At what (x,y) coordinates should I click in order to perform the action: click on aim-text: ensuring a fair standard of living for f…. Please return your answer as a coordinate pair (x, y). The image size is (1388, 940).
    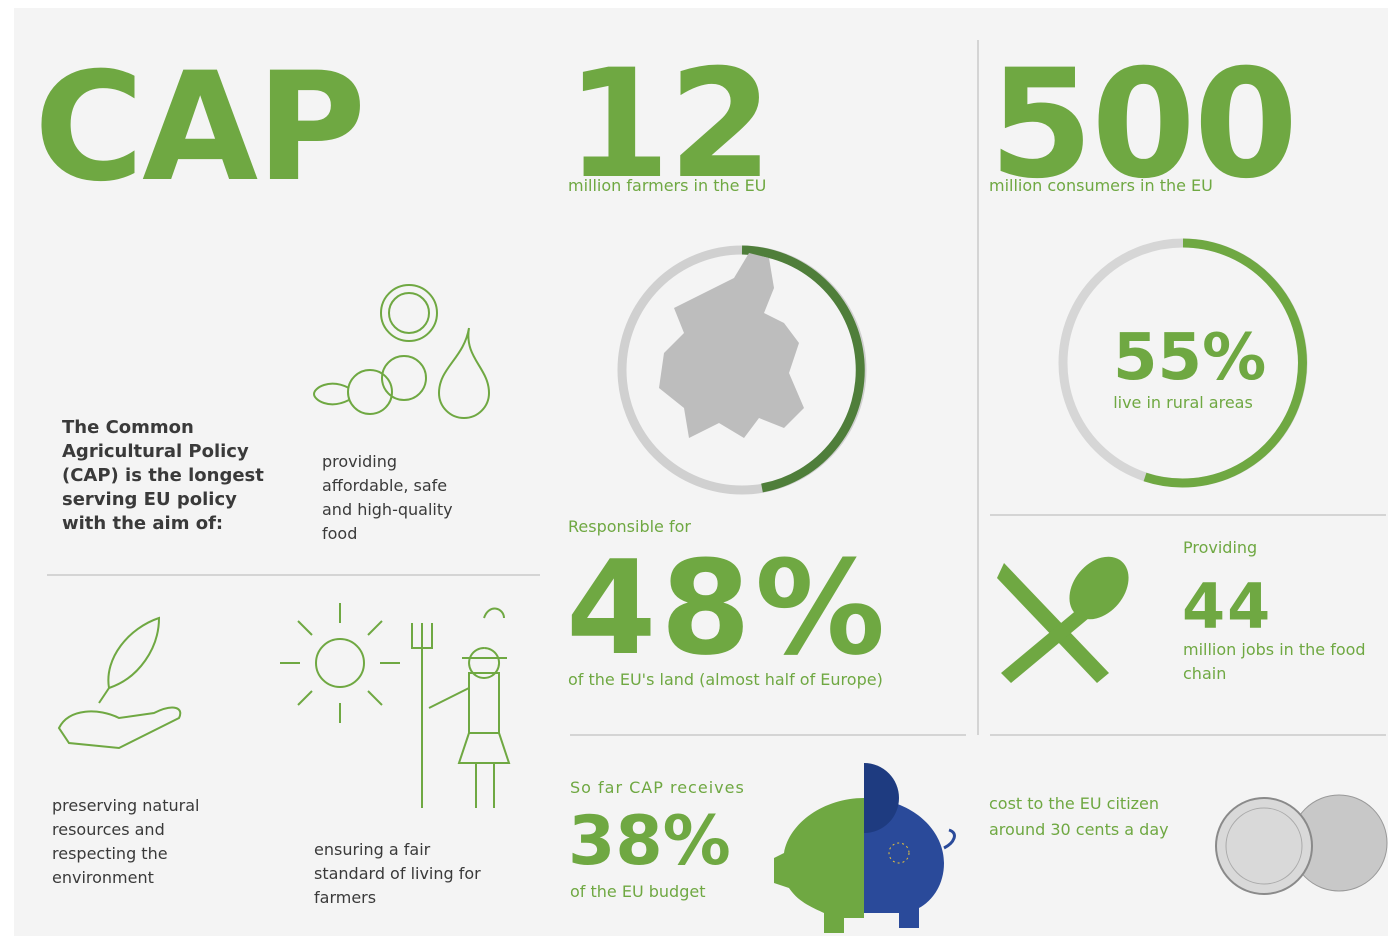
    Looking at the image, I should click on (397, 873).